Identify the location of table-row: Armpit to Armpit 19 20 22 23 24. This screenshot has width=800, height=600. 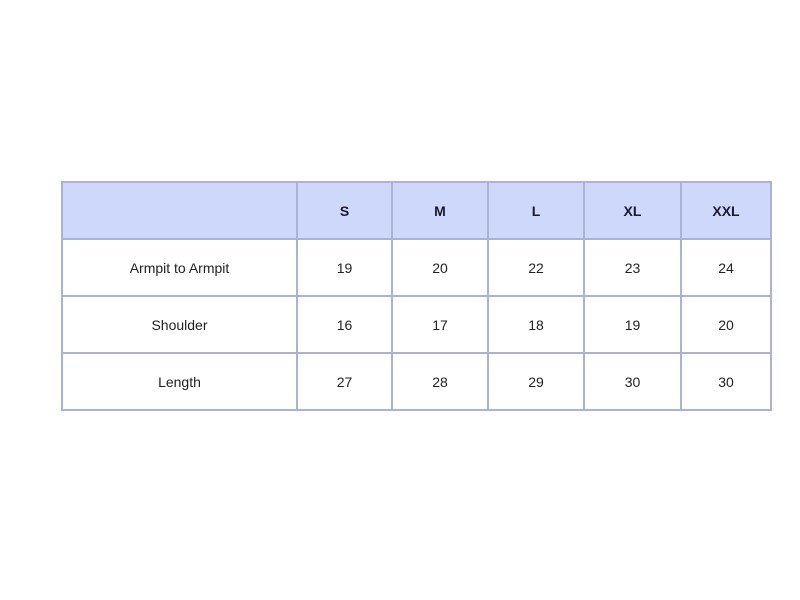
(416, 267).